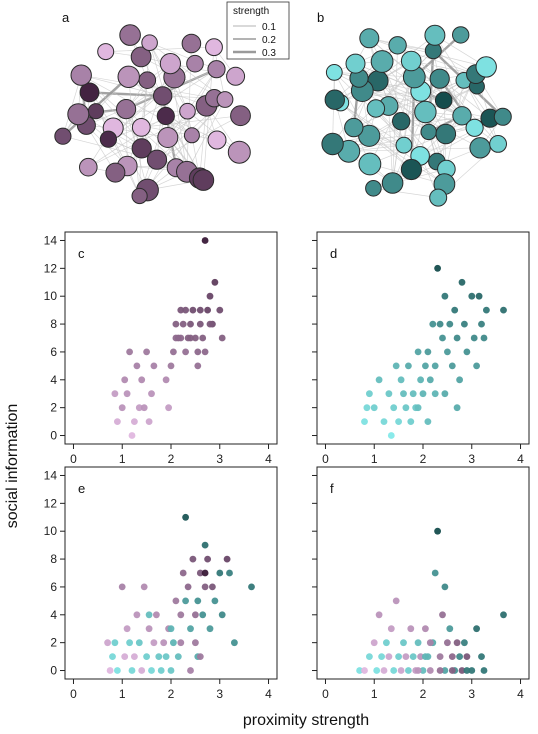  What do you see at coordinates (269, 53) in the screenshot?
I see `legend-label-2: 0.3` at bounding box center [269, 53].